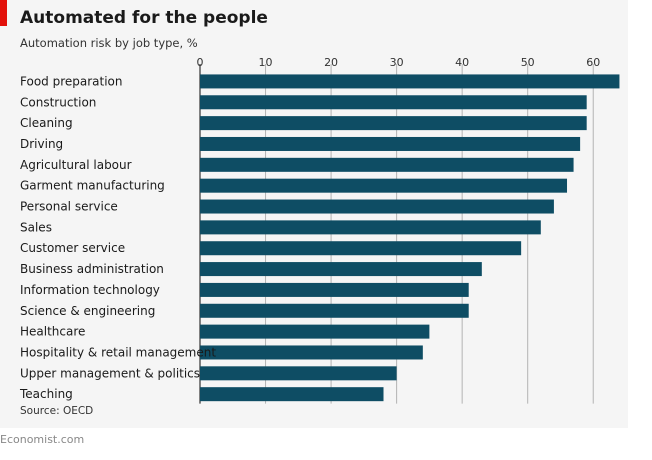 The width and height of the screenshot is (652, 460). I want to click on category-label: Cleaning, so click(46, 123).